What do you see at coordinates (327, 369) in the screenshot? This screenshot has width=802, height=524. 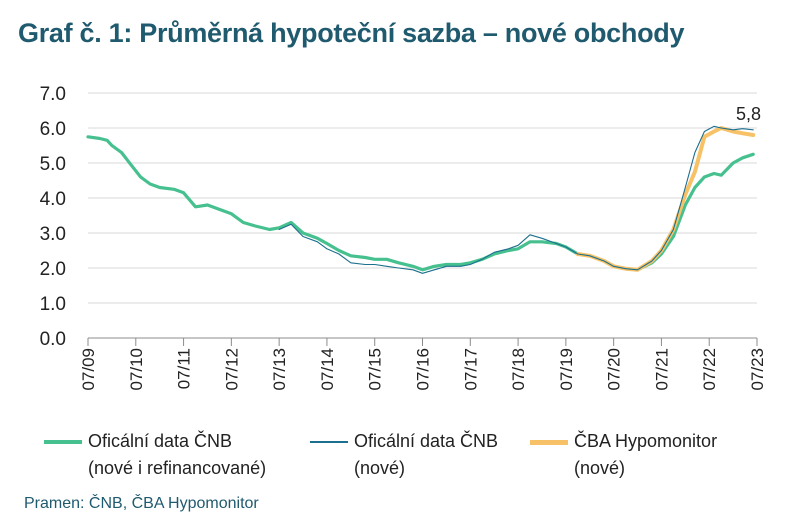 I see `x-tick-label: 07/14` at bounding box center [327, 369].